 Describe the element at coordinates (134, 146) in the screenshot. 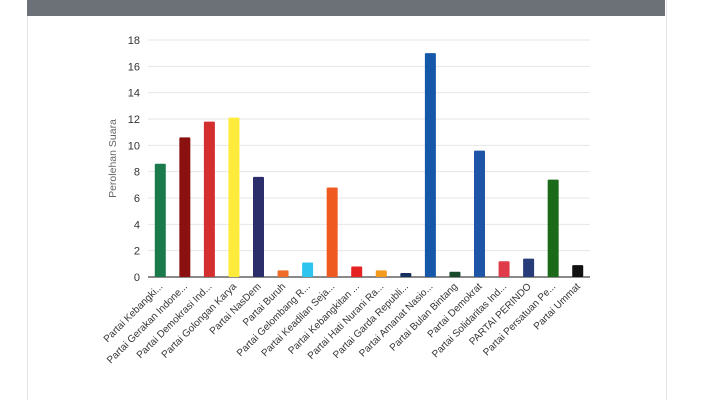

I see `y-tick-label: 10` at that location.